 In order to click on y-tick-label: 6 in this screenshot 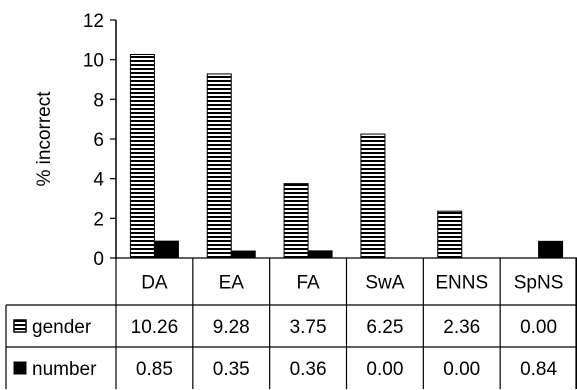, I will do `click(98, 140)`.